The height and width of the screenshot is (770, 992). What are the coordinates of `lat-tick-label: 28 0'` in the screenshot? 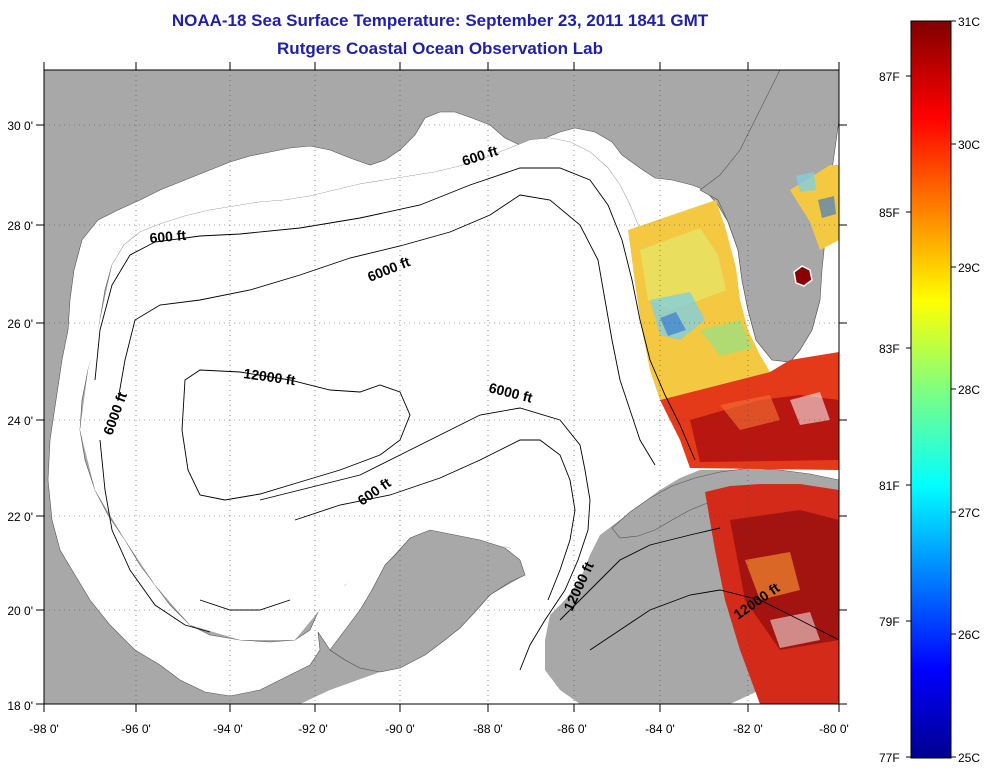 It's located at (20, 226).